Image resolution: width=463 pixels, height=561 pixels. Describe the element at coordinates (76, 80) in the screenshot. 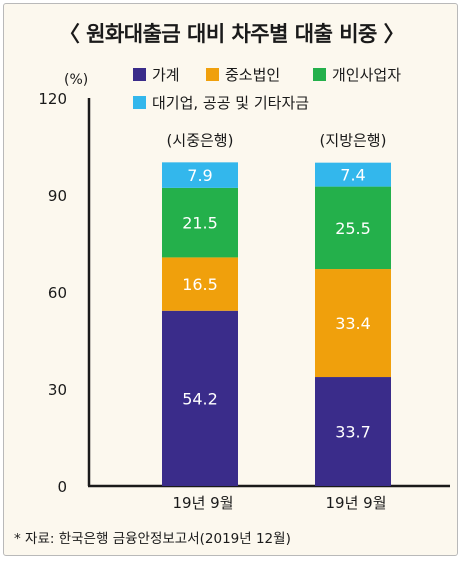

I see `y-unit-label: (%)` at that location.